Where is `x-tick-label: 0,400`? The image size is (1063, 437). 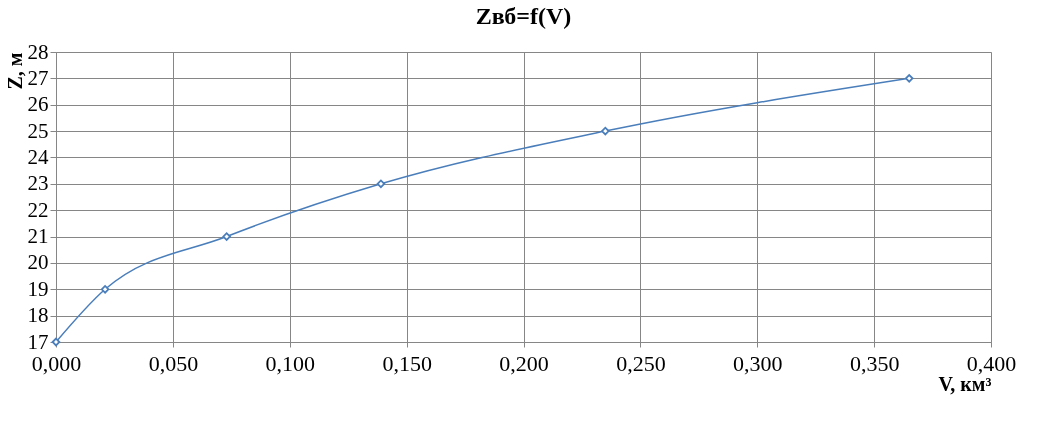
x-tick-label: 0,400 is located at coordinates (991, 363).